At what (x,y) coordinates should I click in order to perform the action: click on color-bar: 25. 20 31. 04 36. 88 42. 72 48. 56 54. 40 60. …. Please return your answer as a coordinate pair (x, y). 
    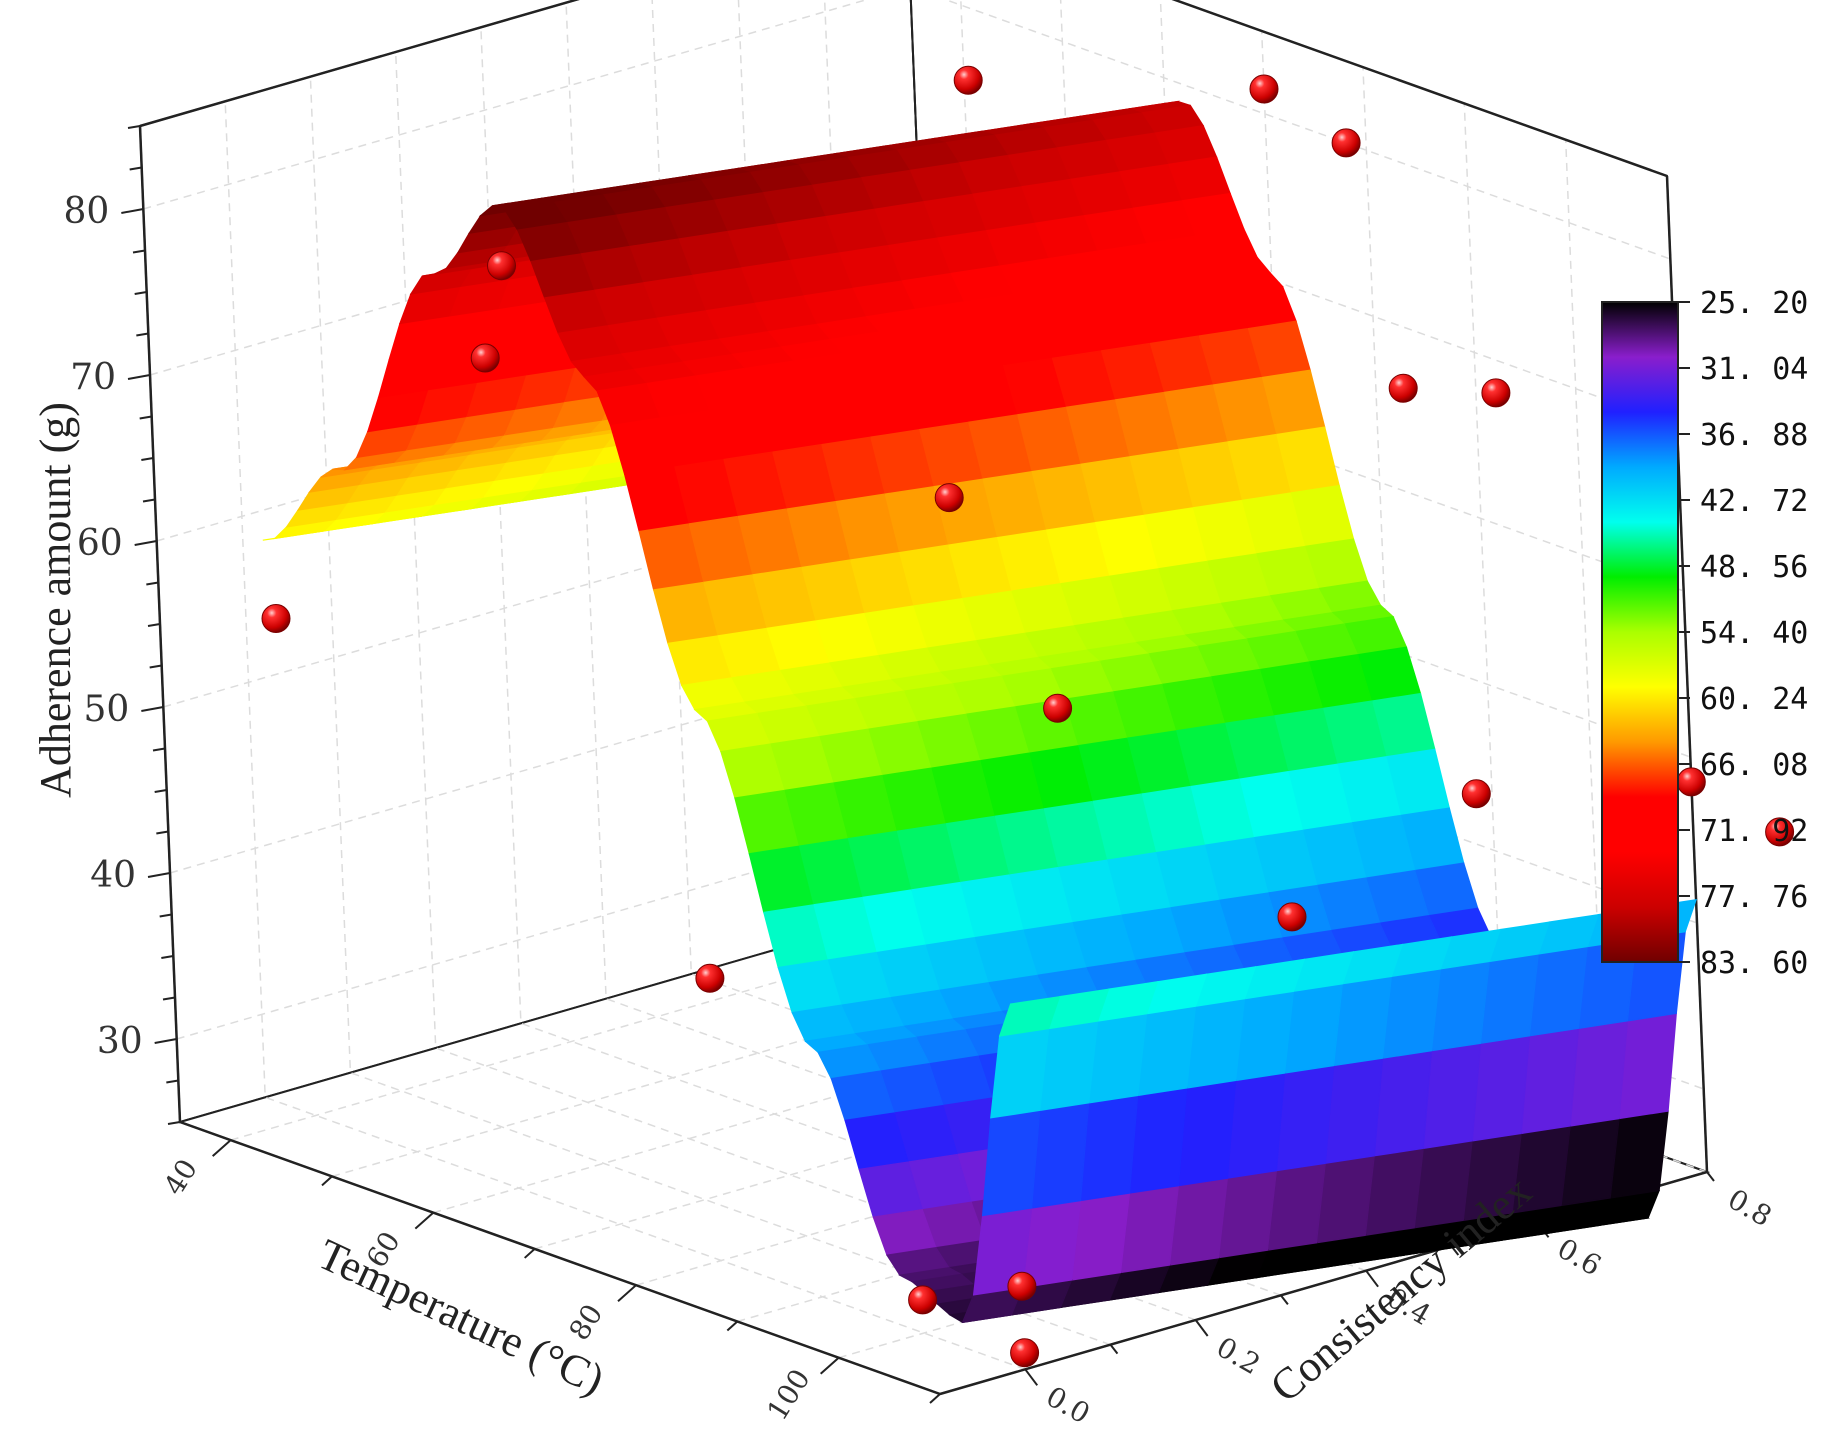
    Looking at the image, I should click on (1704, 633).